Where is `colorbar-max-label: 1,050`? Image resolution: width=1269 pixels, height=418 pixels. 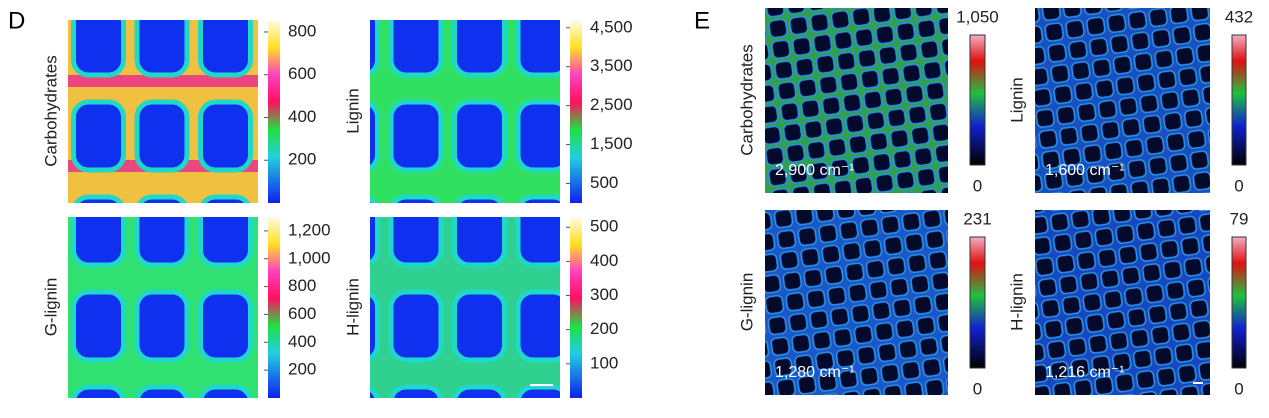 colorbar-max-label: 1,050 is located at coordinates (977, 16).